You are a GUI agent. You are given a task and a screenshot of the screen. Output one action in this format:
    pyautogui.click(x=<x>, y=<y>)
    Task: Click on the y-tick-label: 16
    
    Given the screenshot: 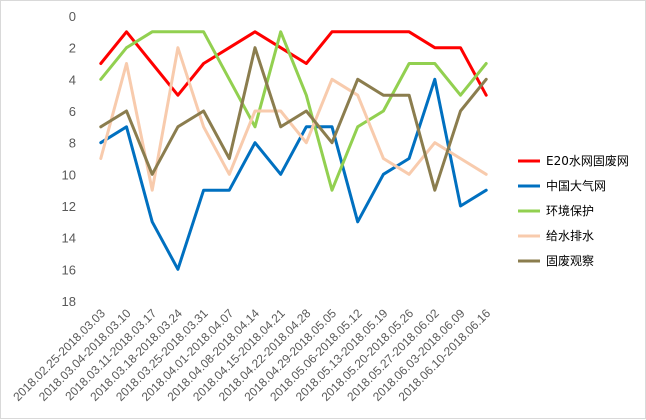 What is the action you would take?
    pyautogui.click(x=69, y=269)
    